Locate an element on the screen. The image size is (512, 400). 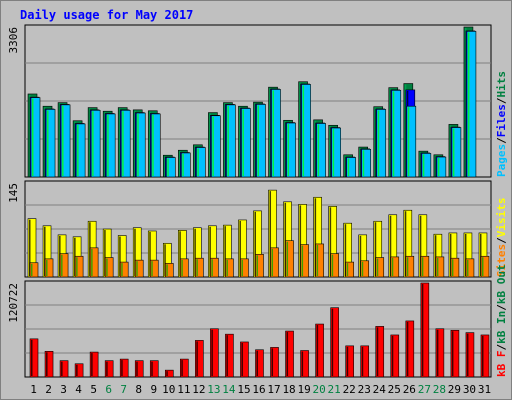
legend-entry-pages: Pages is located at coordinates (501, 160).